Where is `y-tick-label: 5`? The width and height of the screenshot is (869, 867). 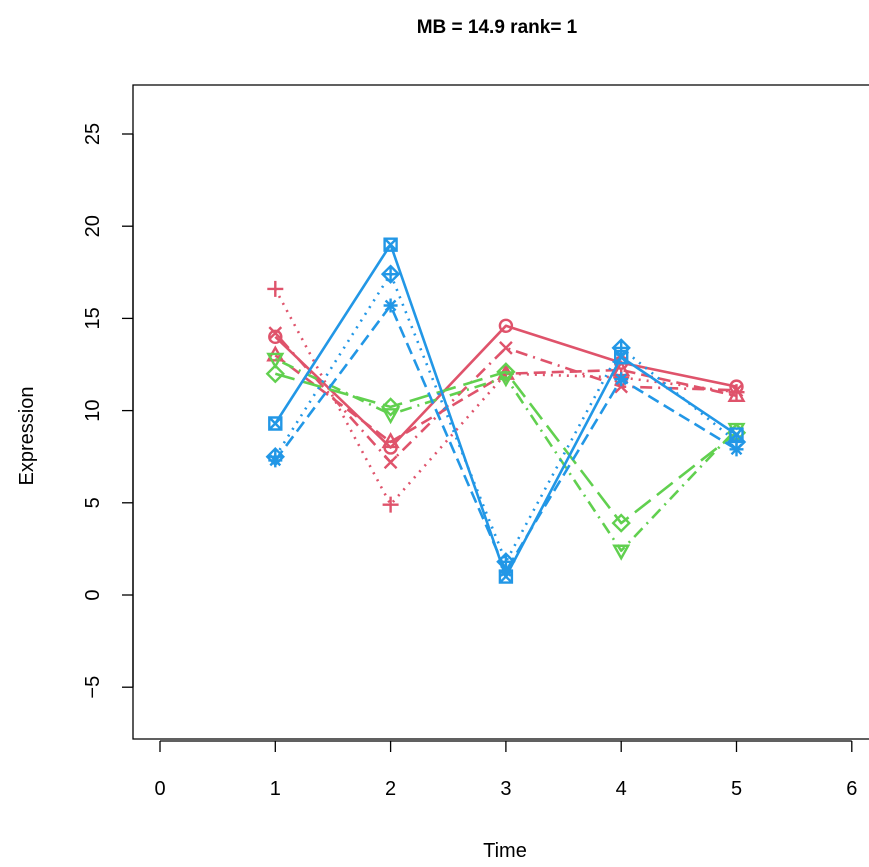
y-tick-label: 5 is located at coordinates (93, 502).